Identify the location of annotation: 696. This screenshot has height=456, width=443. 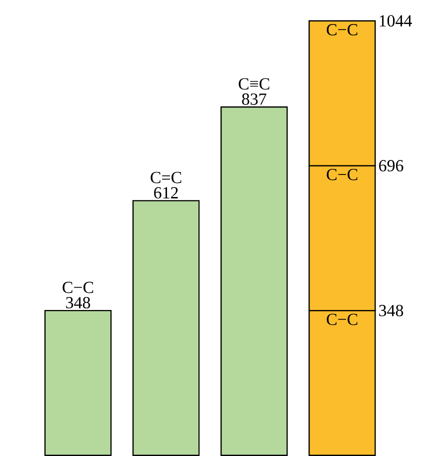
(391, 166).